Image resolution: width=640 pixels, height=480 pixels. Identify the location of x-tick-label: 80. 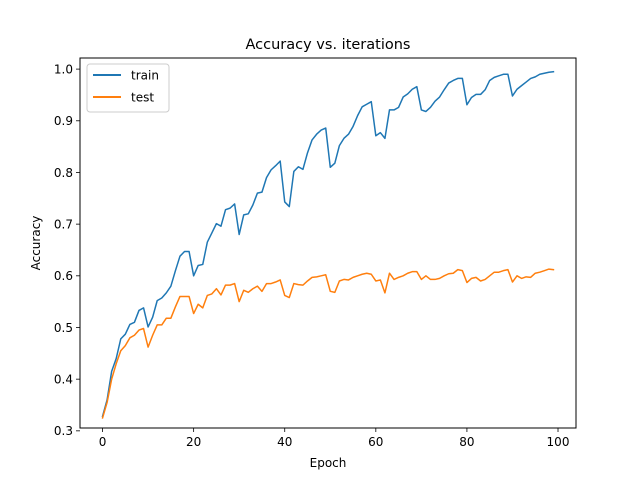
(466, 442).